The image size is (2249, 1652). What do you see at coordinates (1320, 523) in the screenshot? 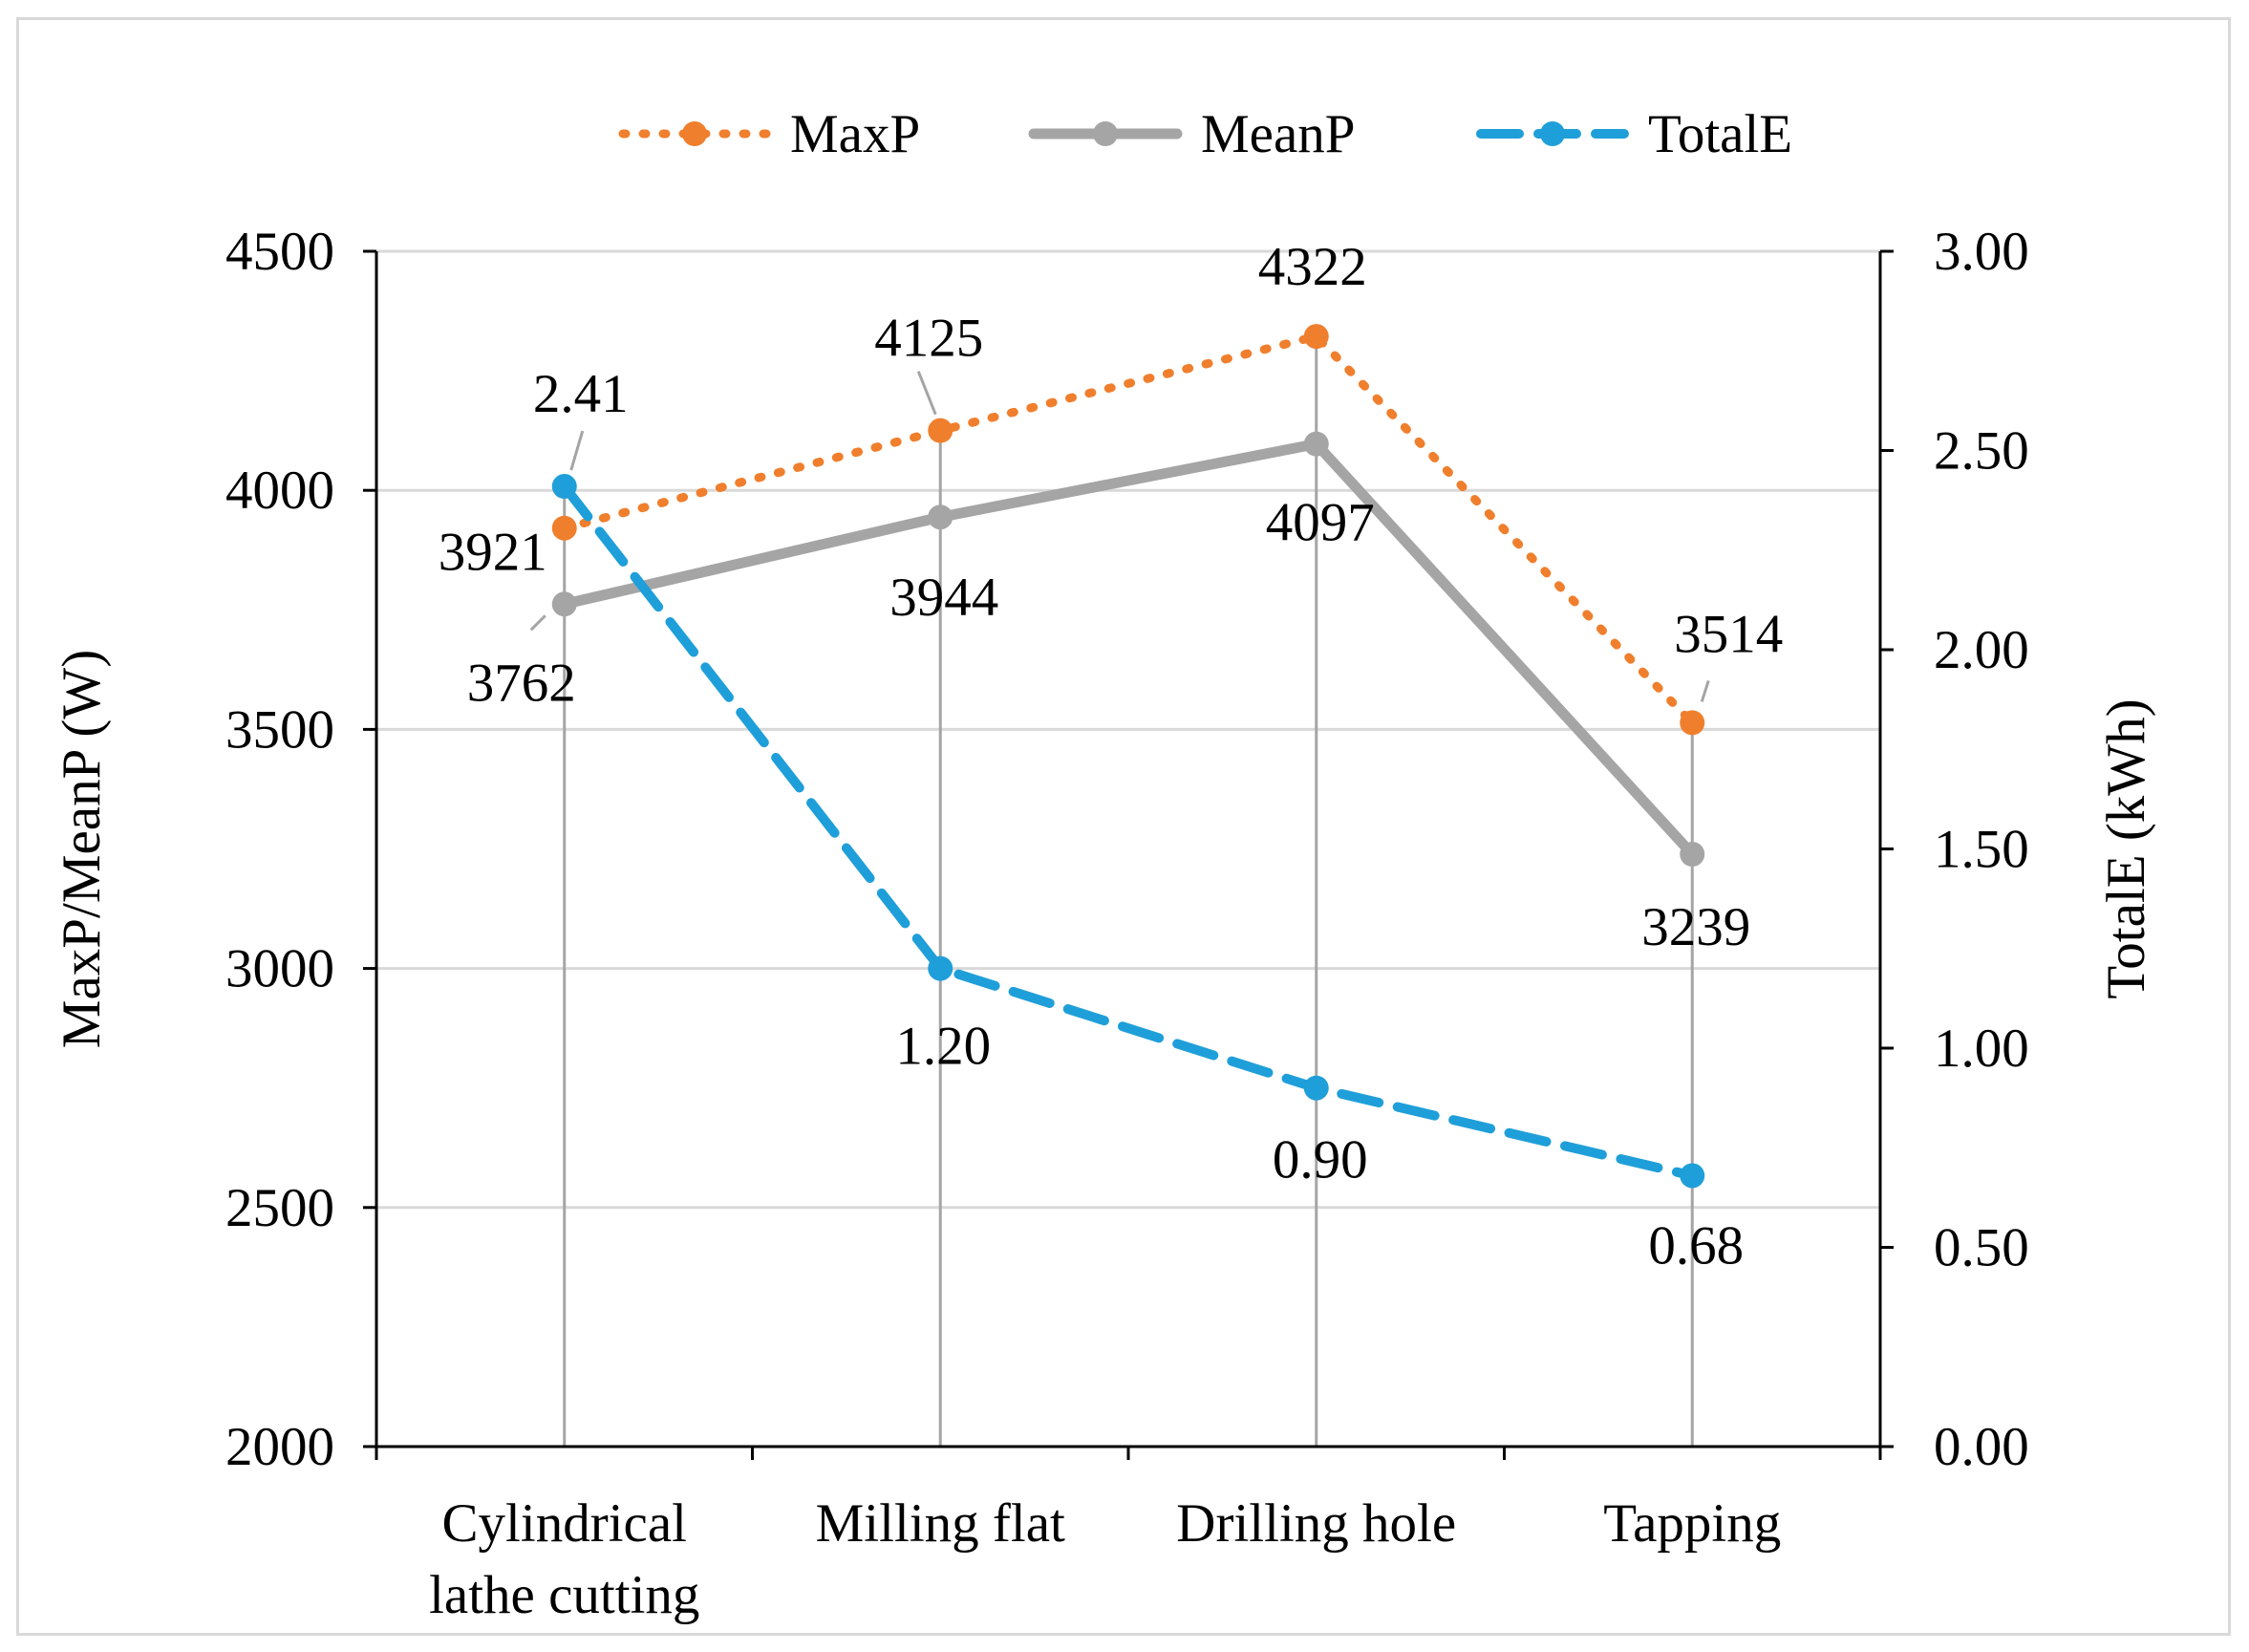
I see `data-label-meanp-drilling-hole: 4097` at bounding box center [1320, 523].